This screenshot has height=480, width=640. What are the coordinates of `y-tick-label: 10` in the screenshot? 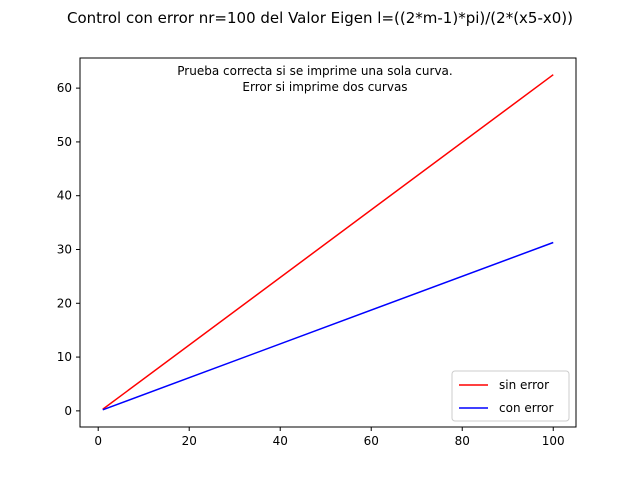 It's located at (64, 357).